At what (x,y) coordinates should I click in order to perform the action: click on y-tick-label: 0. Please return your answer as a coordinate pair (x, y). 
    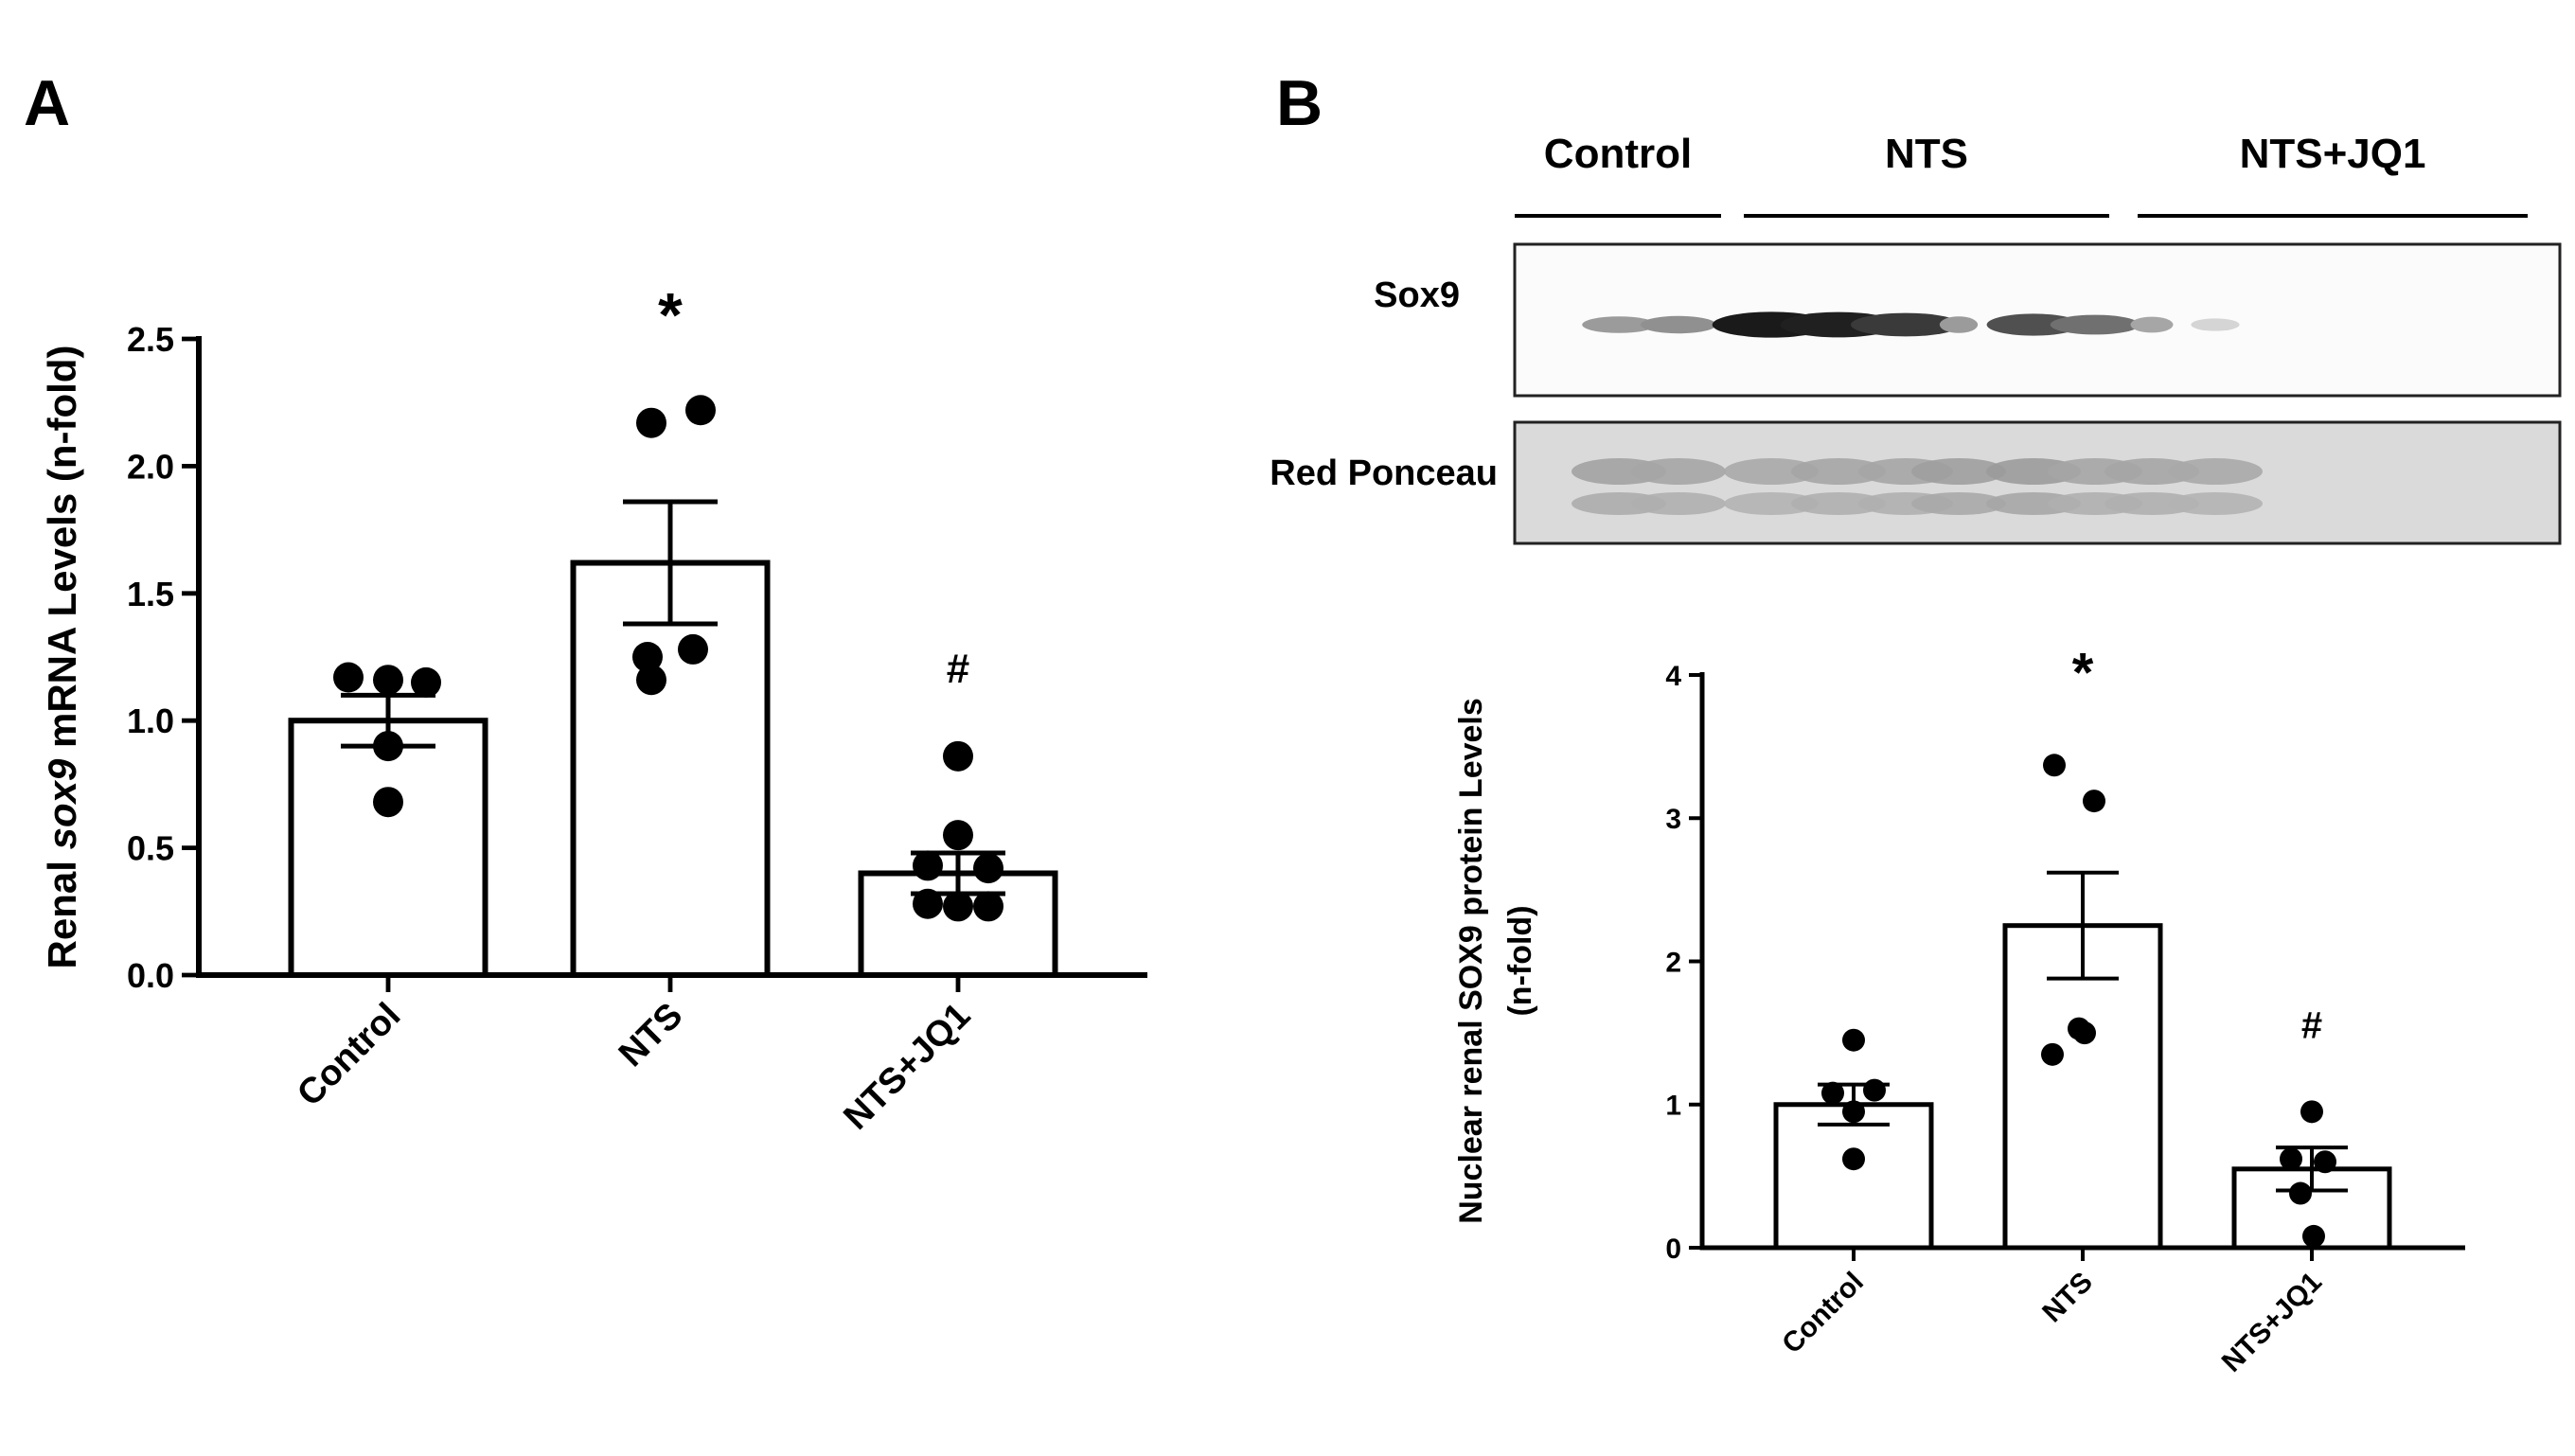
    Looking at the image, I should click on (1673, 1249).